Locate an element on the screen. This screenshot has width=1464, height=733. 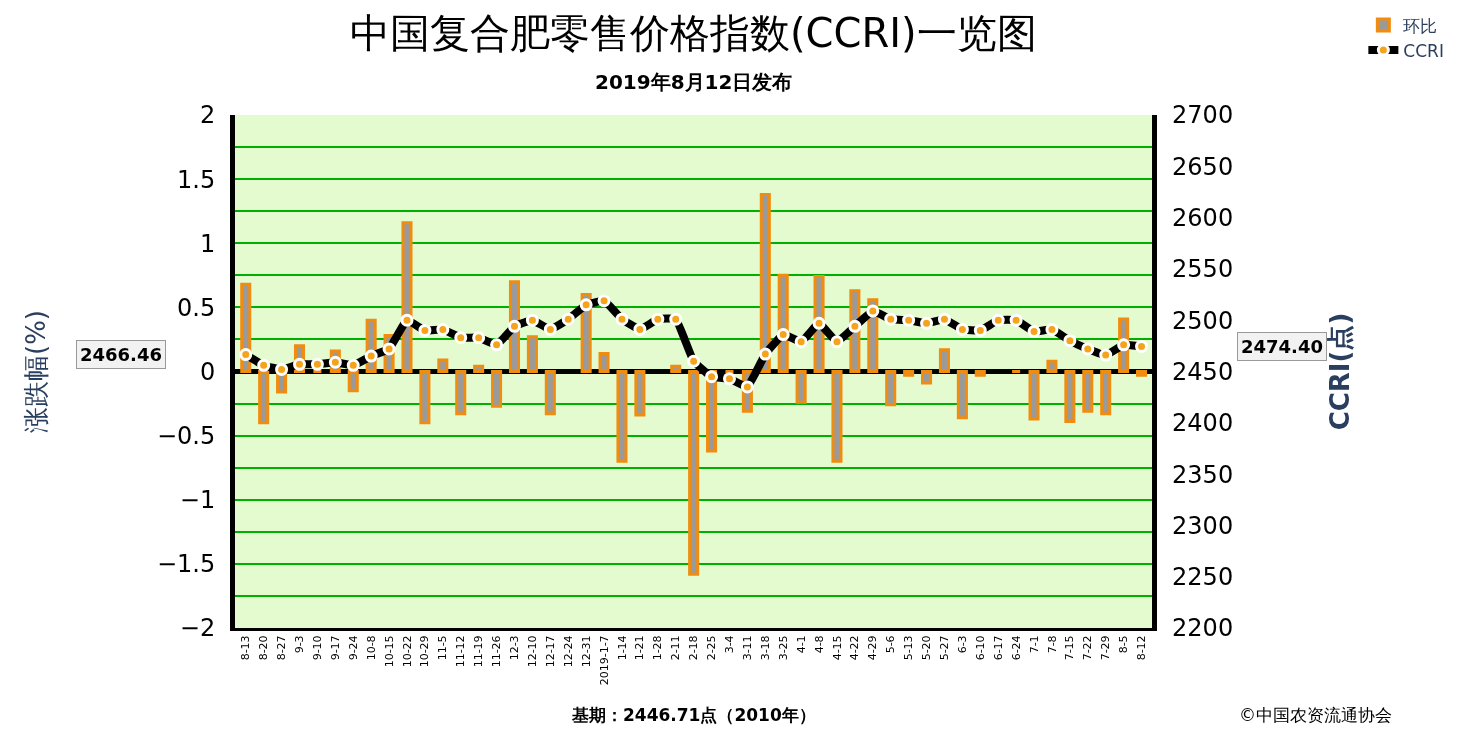
y-tick-label: 1 is located at coordinates (207, 243).